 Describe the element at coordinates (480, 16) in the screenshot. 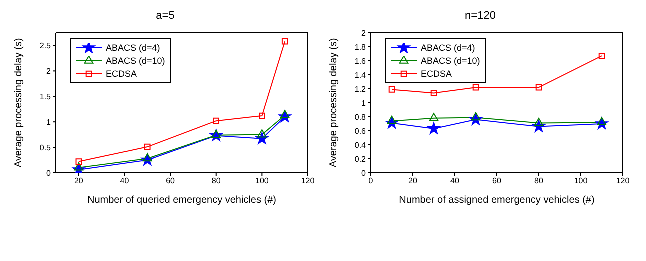

I see `chart-title: n=120` at that location.